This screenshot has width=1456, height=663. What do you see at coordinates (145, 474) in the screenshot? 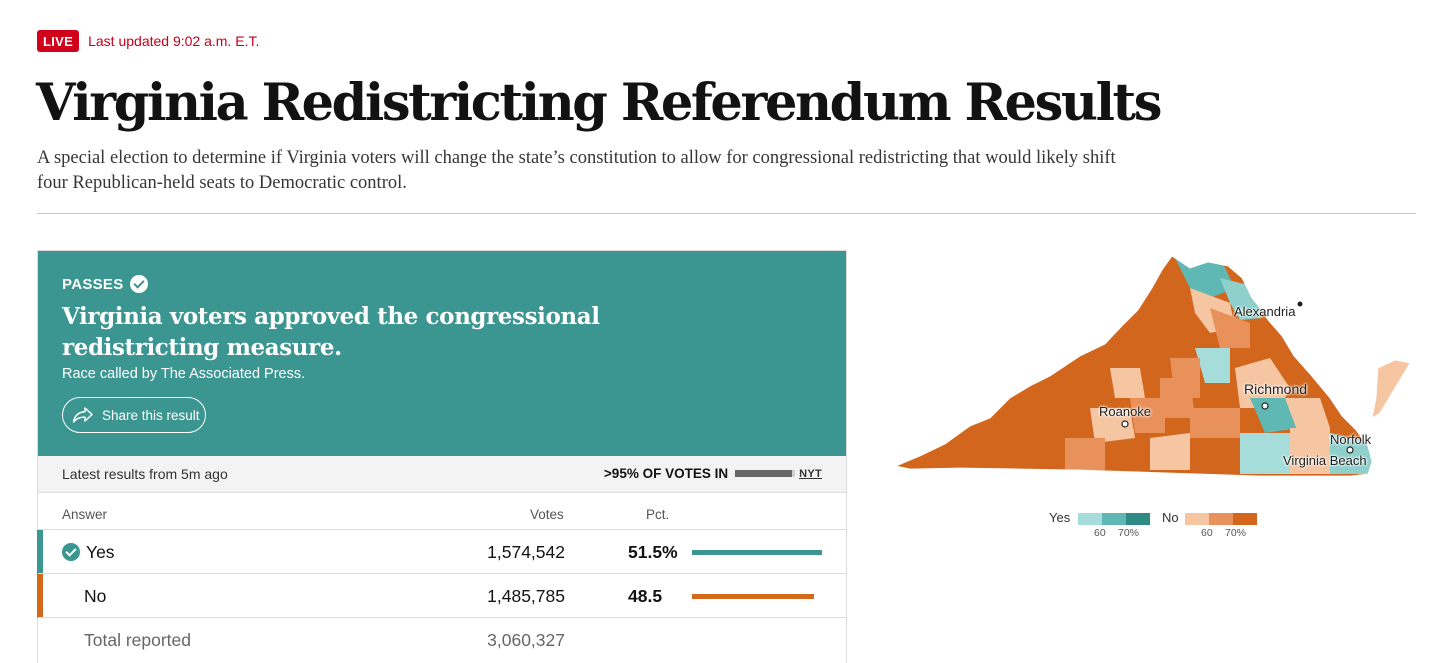
I see `latest-results: Latest results from 5m ago` at bounding box center [145, 474].